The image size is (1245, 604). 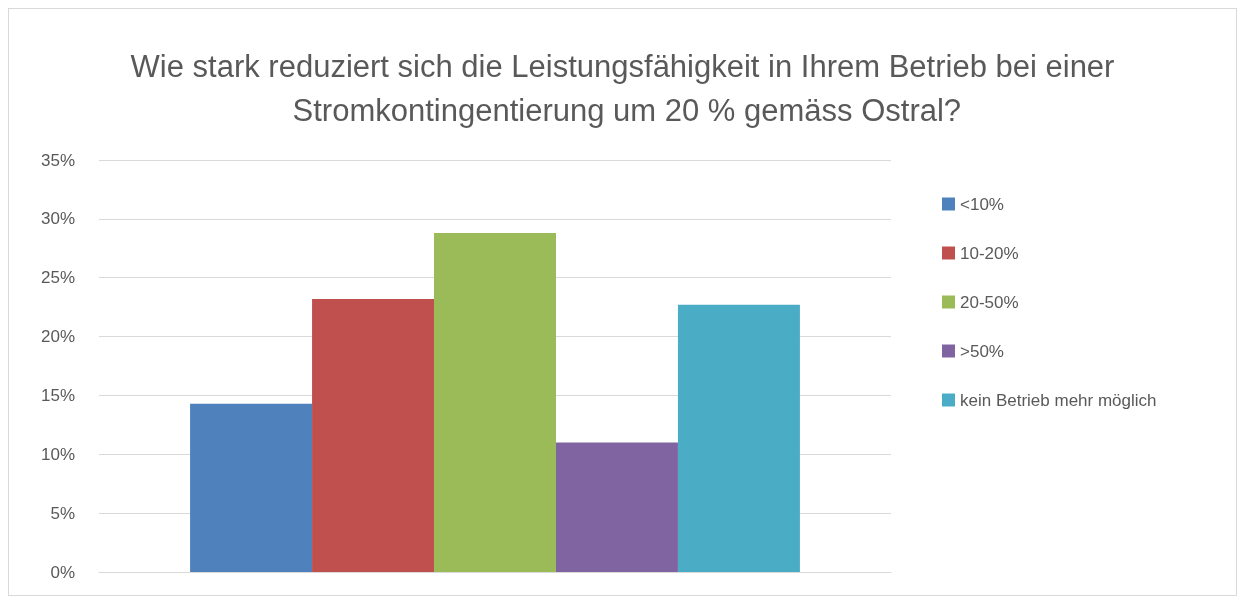 What do you see at coordinates (62, 513) in the screenshot?
I see `y-tick-label: 5%` at bounding box center [62, 513].